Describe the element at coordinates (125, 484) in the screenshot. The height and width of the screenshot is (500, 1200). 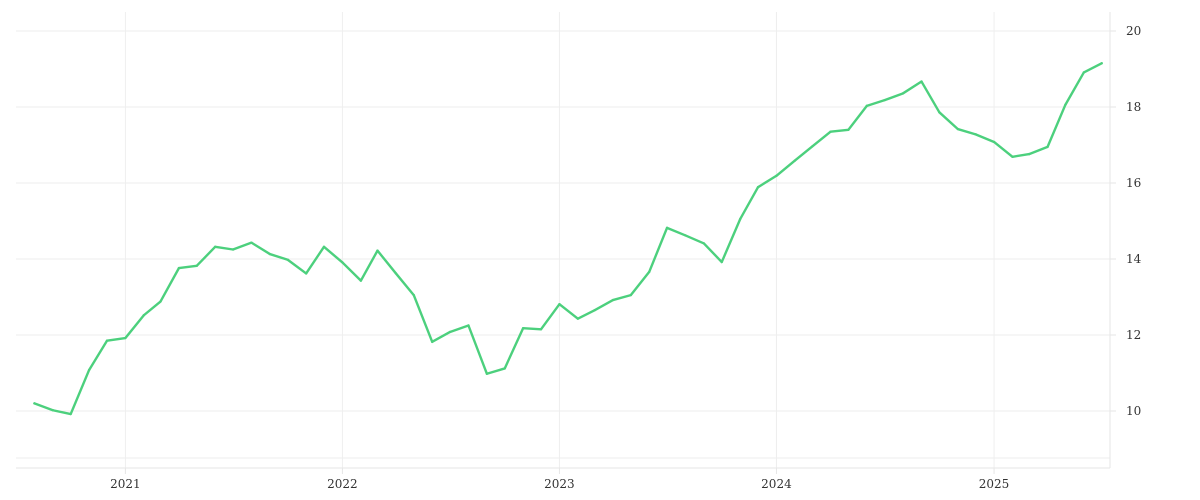
I see `x-tick-label: 2021` at that location.